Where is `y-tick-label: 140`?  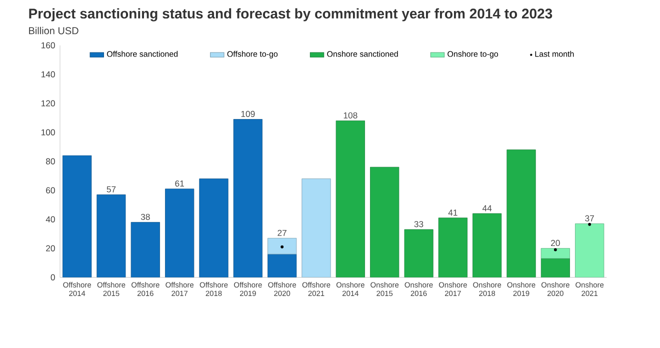 y-tick-label: 140 is located at coordinates (48, 74).